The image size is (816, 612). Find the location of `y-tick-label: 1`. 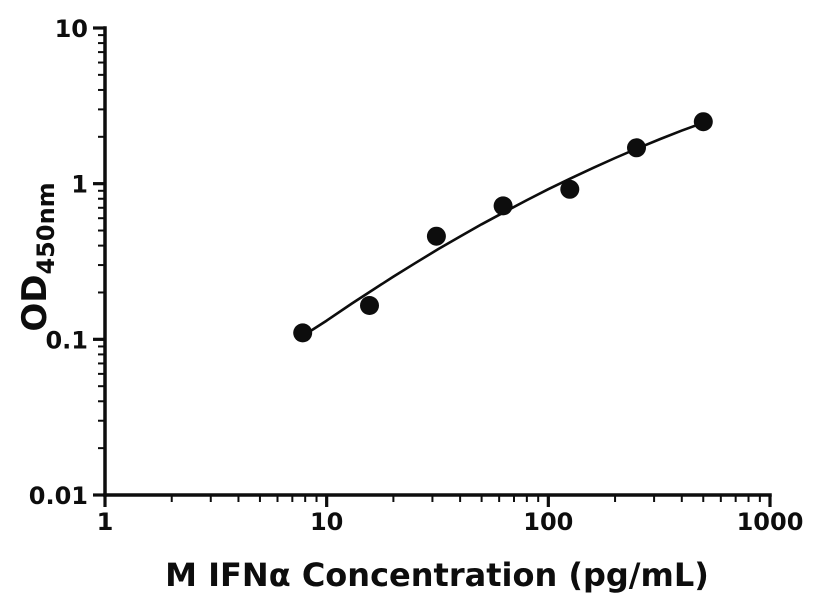

y-tick-label: 1 is located at coordinates (79, 185).